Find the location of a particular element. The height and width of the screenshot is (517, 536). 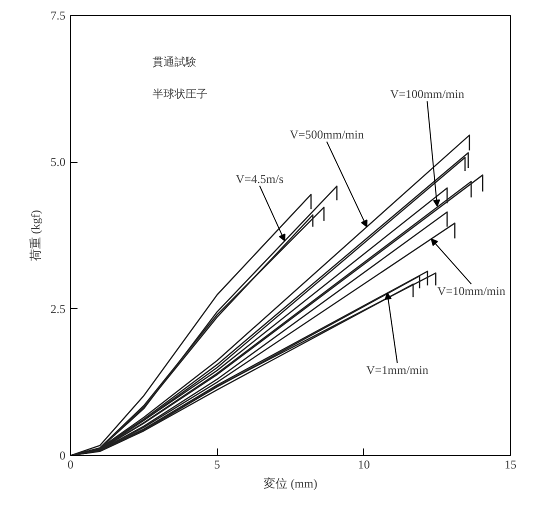

x-tick-label: 10 is located at coordinates (364, 465).